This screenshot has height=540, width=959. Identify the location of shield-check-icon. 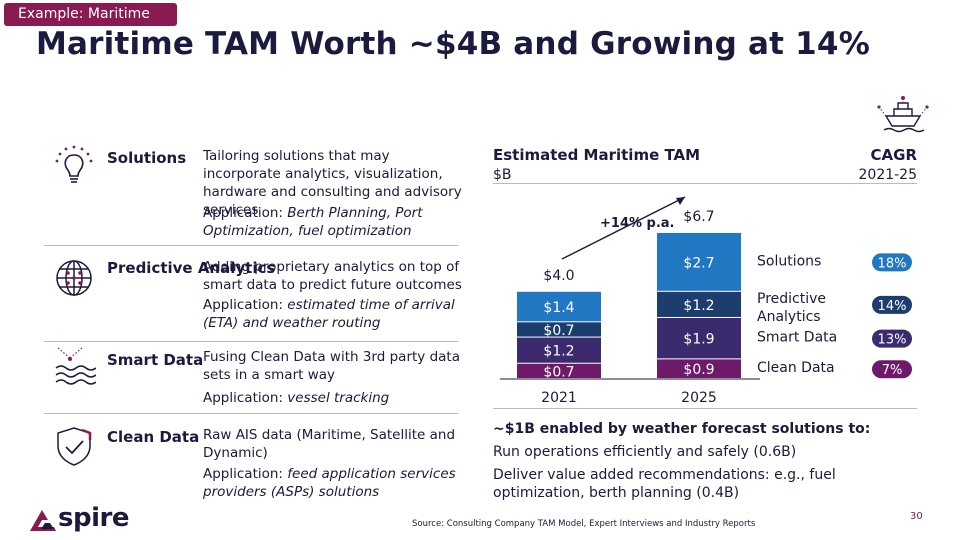
(74, 446).